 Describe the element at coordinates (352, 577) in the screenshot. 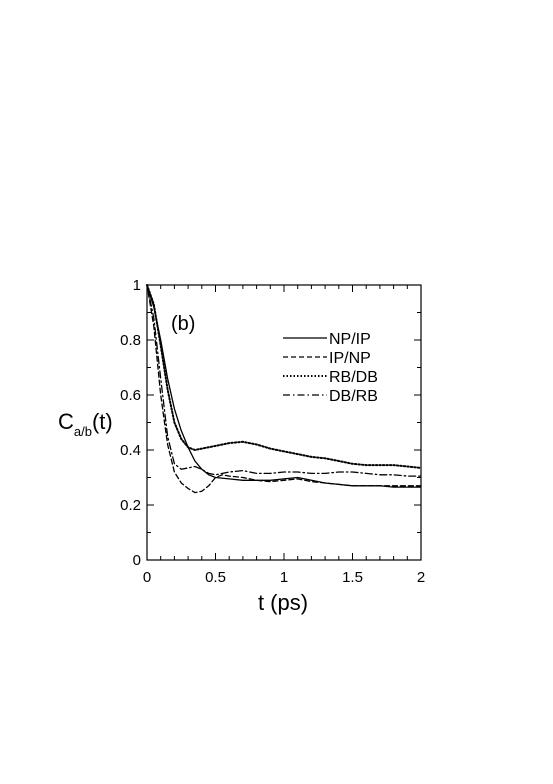

I see `x-tick-label: 1.5` at that location.